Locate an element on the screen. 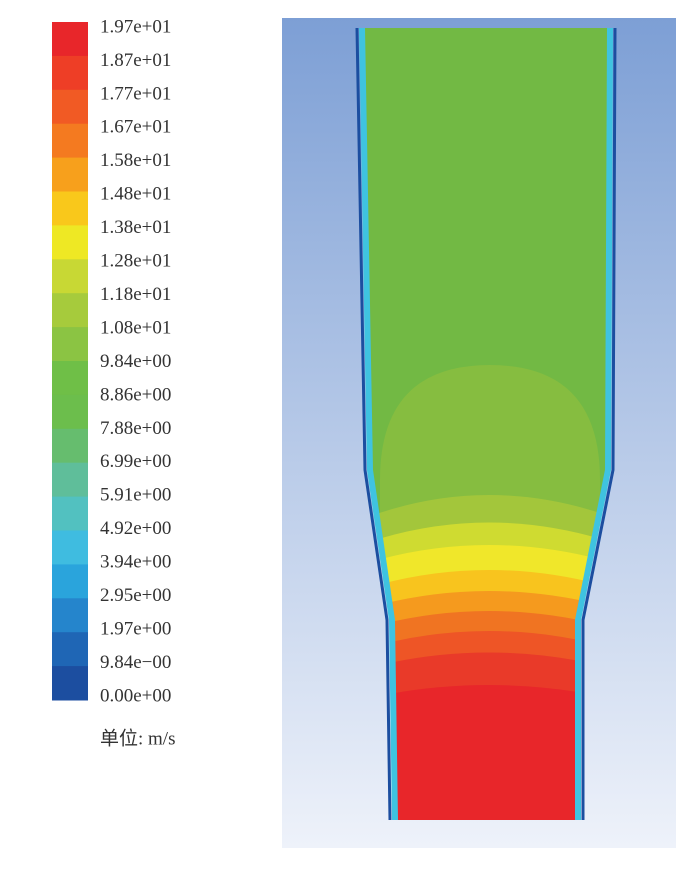  colorbar-label: 1.58e+01 is located at coordinates (135, 160).